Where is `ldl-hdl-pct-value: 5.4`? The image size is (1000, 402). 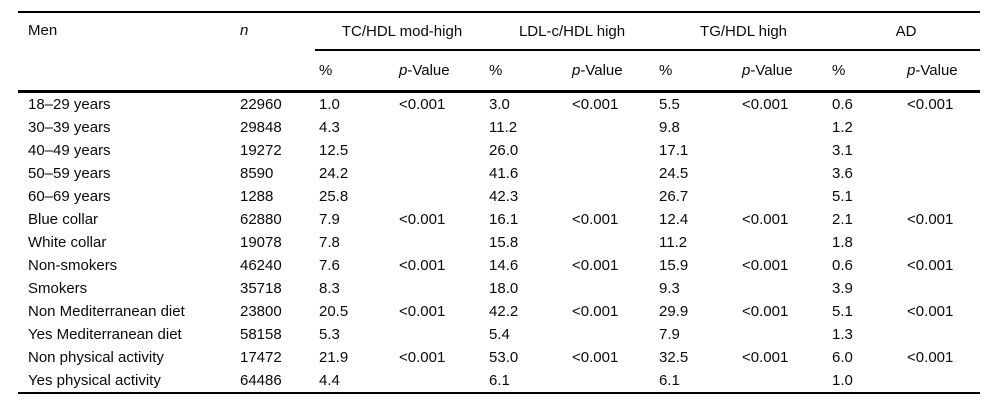 ldl-hdl-pct-value: 5.4 is located at coordinates (499, 334).